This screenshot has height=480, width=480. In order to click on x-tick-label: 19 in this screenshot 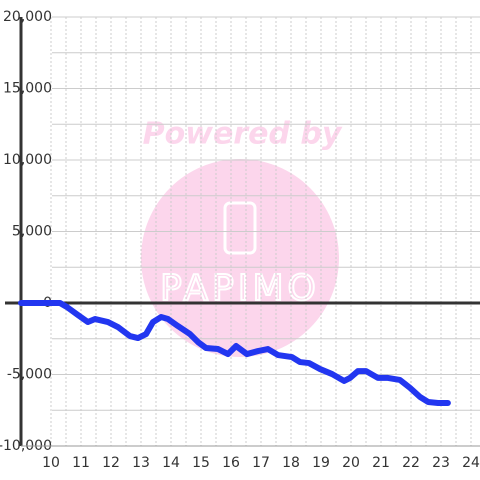, I will do `click(321, 463)`.